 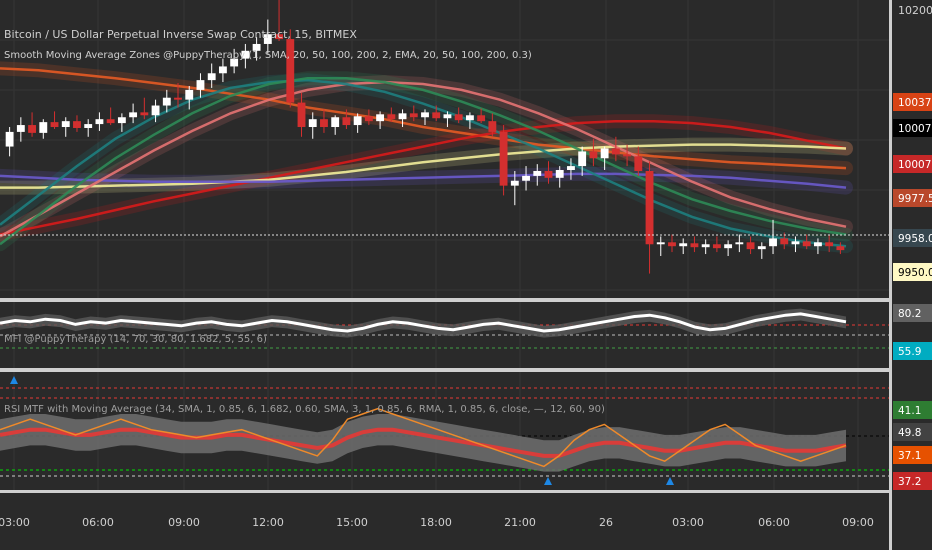 I want to click on price-badge: 9950.0, so click(x=915, y=273).